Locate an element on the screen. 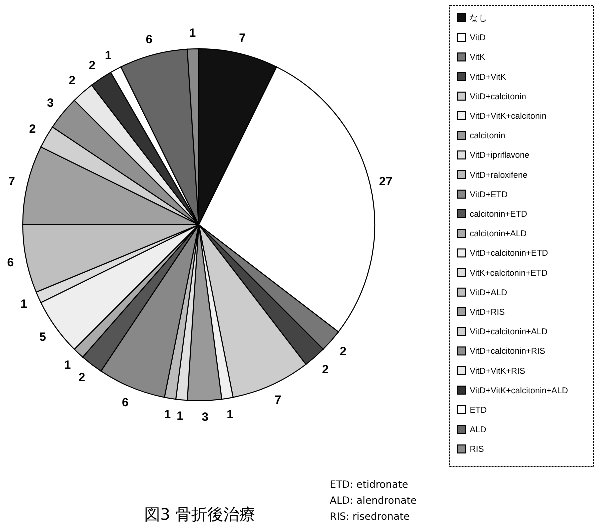 The image size is (598, 531). legend-label: VitD is located at coordinates (478, 37).